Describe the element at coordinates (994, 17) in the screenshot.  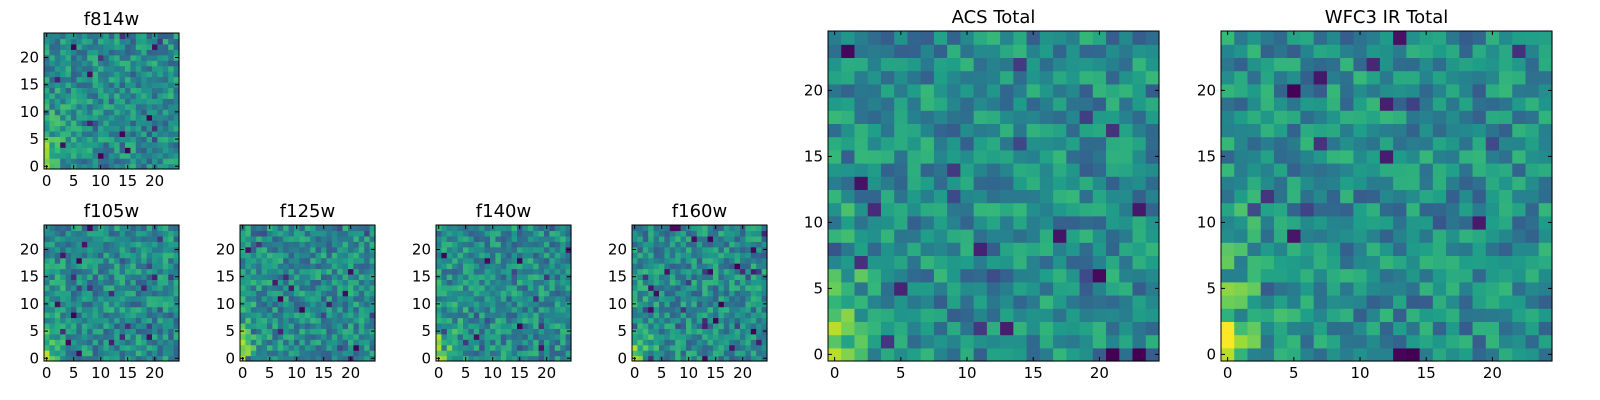
I see `panel-title: ACS Total` at that location.